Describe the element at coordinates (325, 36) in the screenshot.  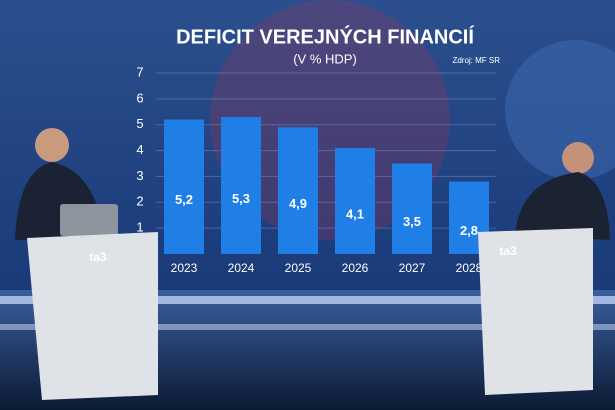
I see `chart-title: DEFICIT VEREJNÝCH FINANCIÍ` at that location.